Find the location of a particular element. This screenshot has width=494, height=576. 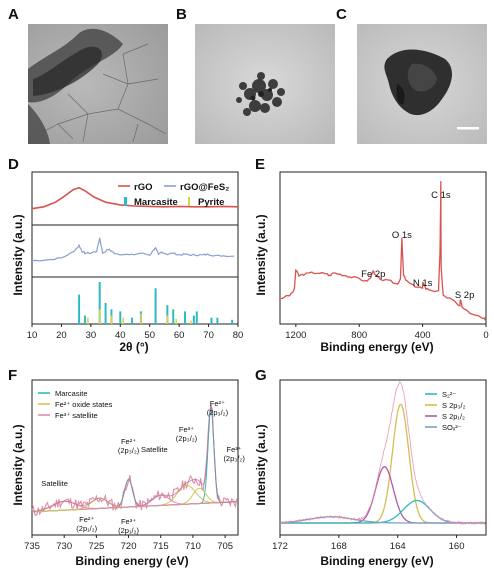

chart-d-xtick-label: 60 is located at coordinates (179, 335).